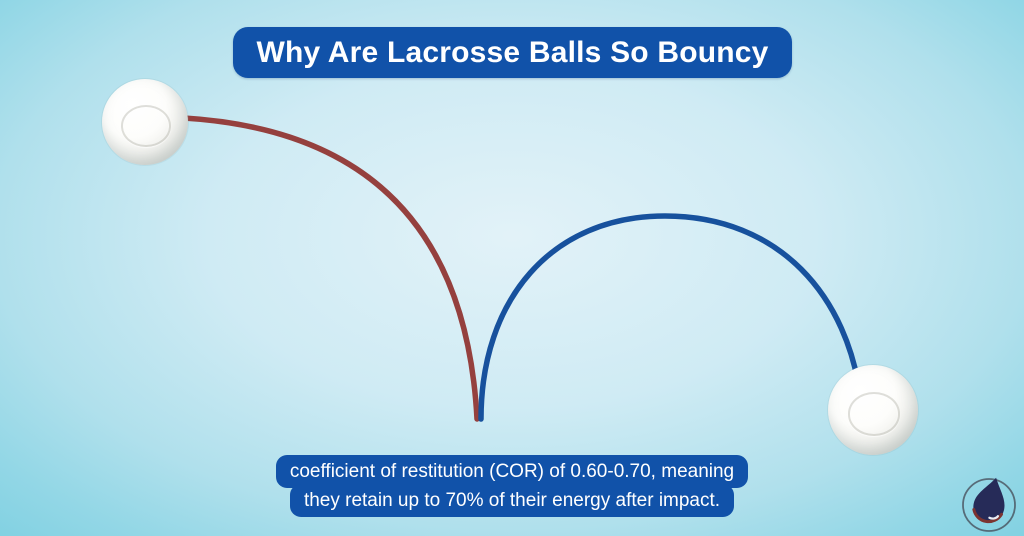 This screenshot has height=536, width=1024. I want to click on bounce-curve, so click(671, 317).